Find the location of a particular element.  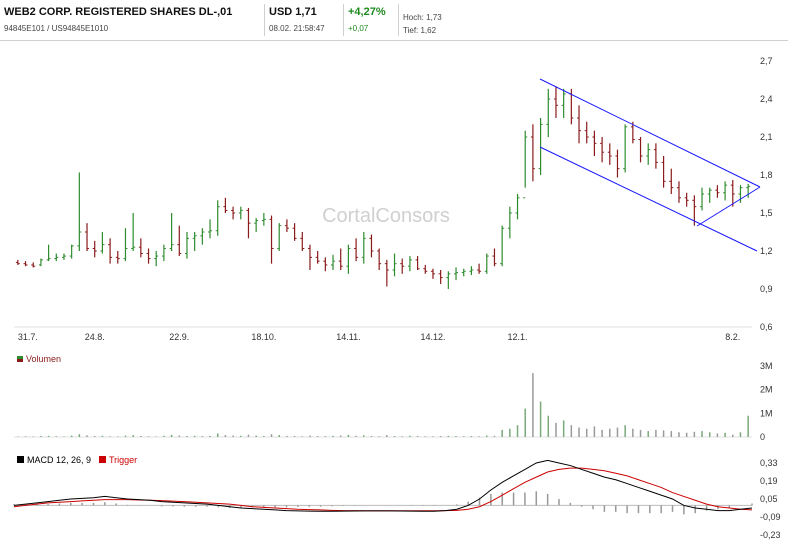

channel-lower-line is located at coordinates (648, 199).